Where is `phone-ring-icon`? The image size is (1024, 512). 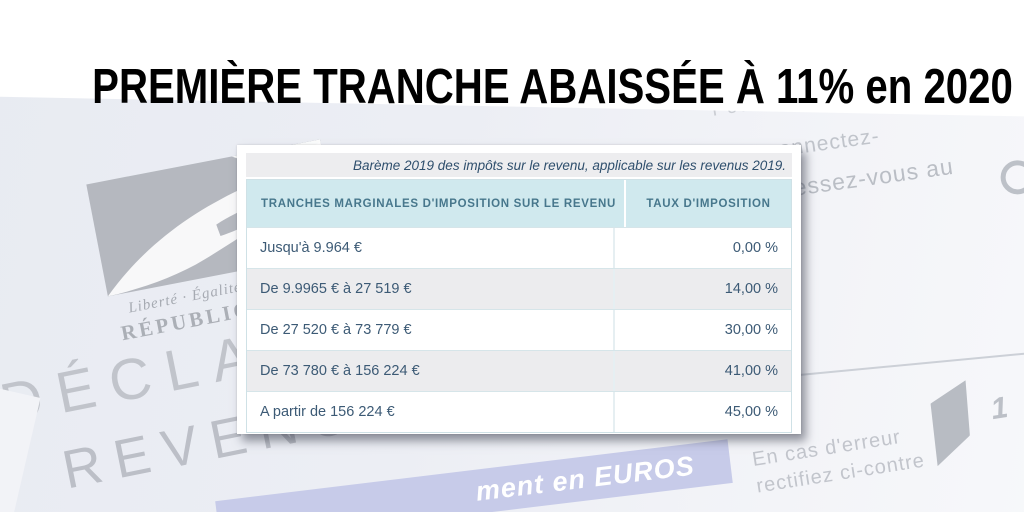
phone-ring-icon is located at coordinates (1012, 177).